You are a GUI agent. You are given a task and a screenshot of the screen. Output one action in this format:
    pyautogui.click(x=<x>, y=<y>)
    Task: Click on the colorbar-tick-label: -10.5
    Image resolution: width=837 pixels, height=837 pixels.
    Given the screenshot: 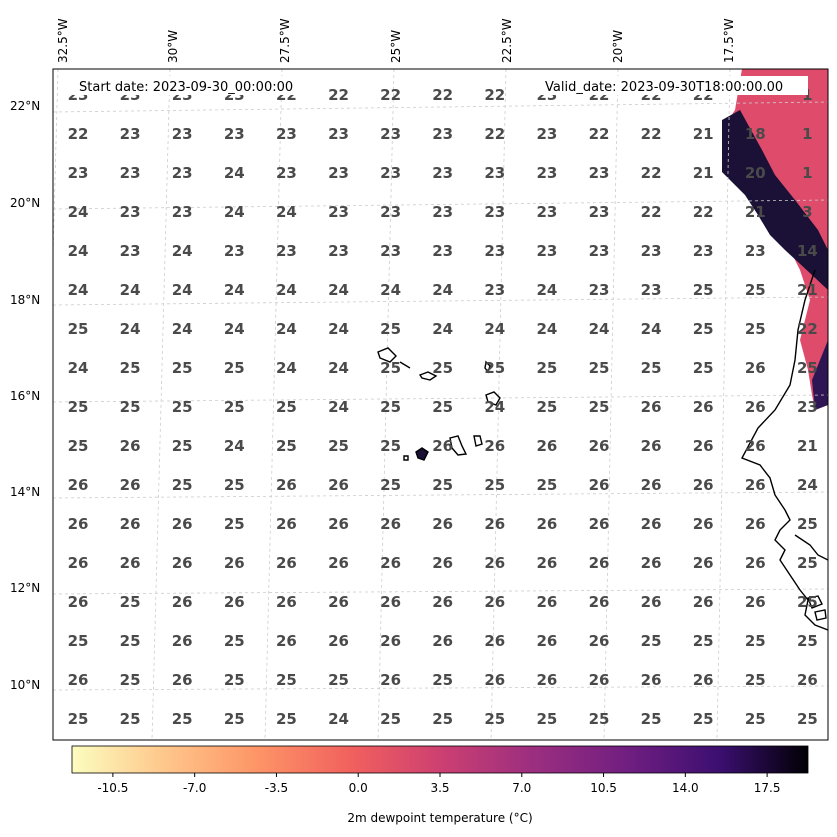 What is the action you would take?
    pyautogui.click(x=112, y=788)
    